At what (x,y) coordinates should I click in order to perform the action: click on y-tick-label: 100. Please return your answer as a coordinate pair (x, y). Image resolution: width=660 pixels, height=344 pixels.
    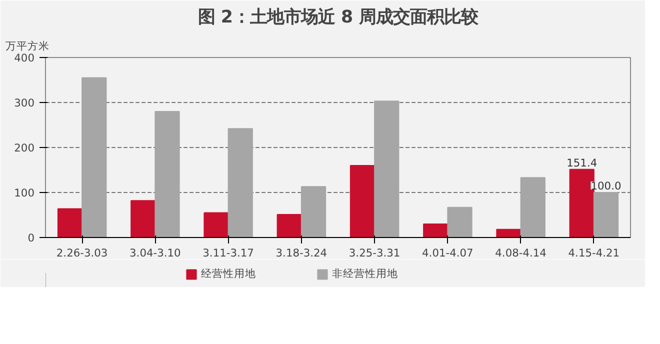
    Looking at the image, I should click on (24, 193).